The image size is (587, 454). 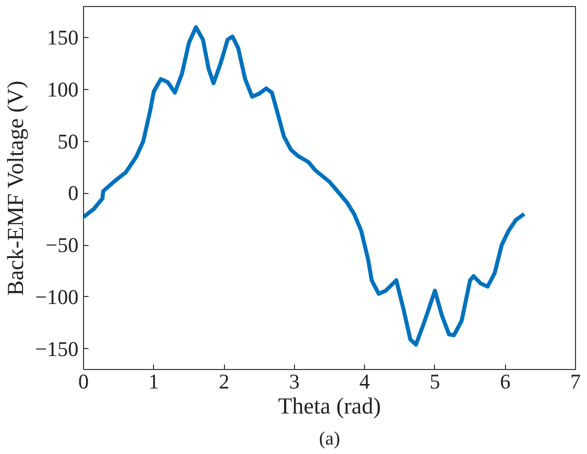 What do you see at coordinates (68, 141) in the screenshot?
I see `y-tick-label: 50` at bounding box center [68, 141].